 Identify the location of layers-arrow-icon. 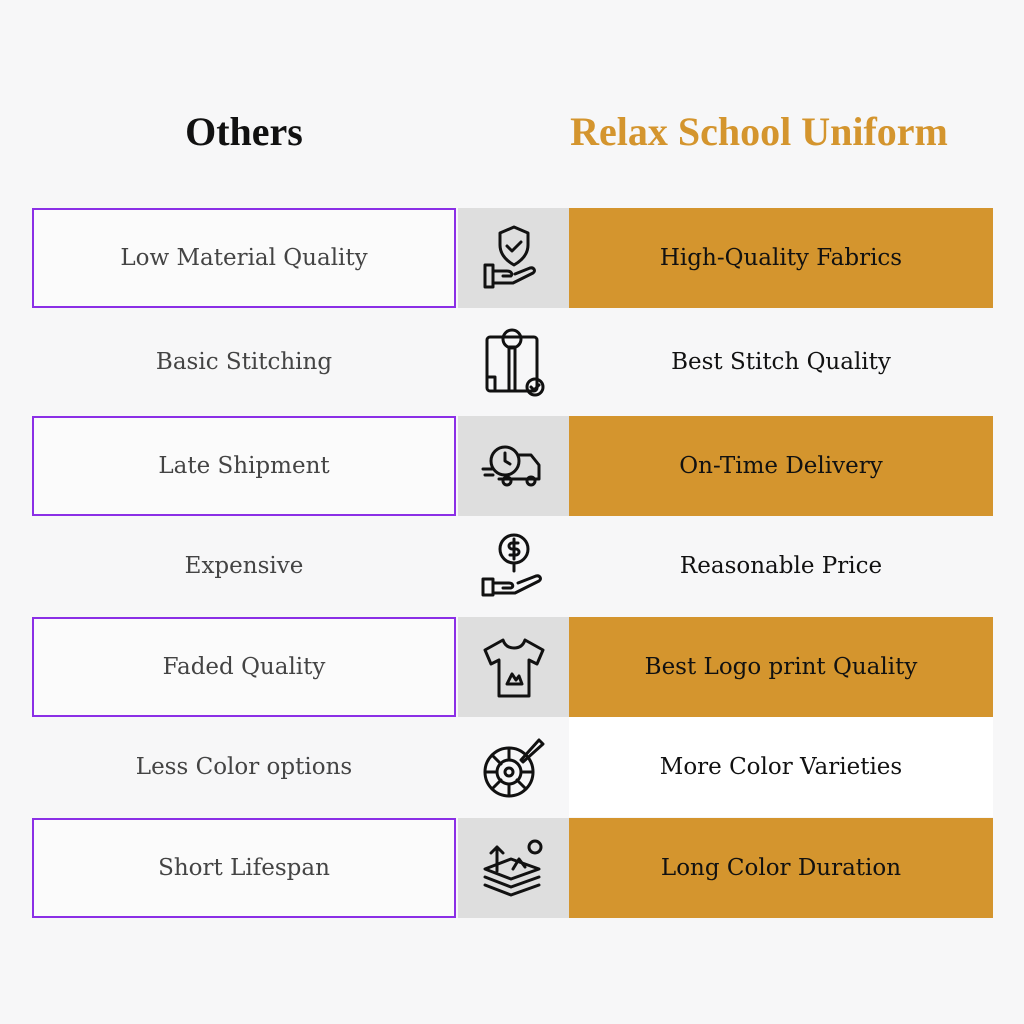
(512, 868).